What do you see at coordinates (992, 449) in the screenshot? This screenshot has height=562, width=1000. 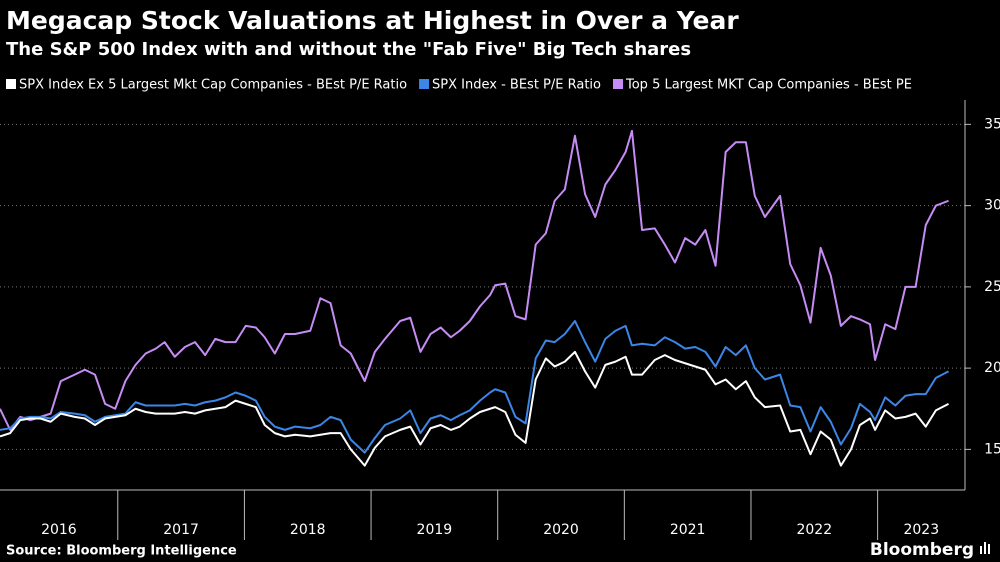 I see `y-tick-label: 15` at bounding box center [992, 449].